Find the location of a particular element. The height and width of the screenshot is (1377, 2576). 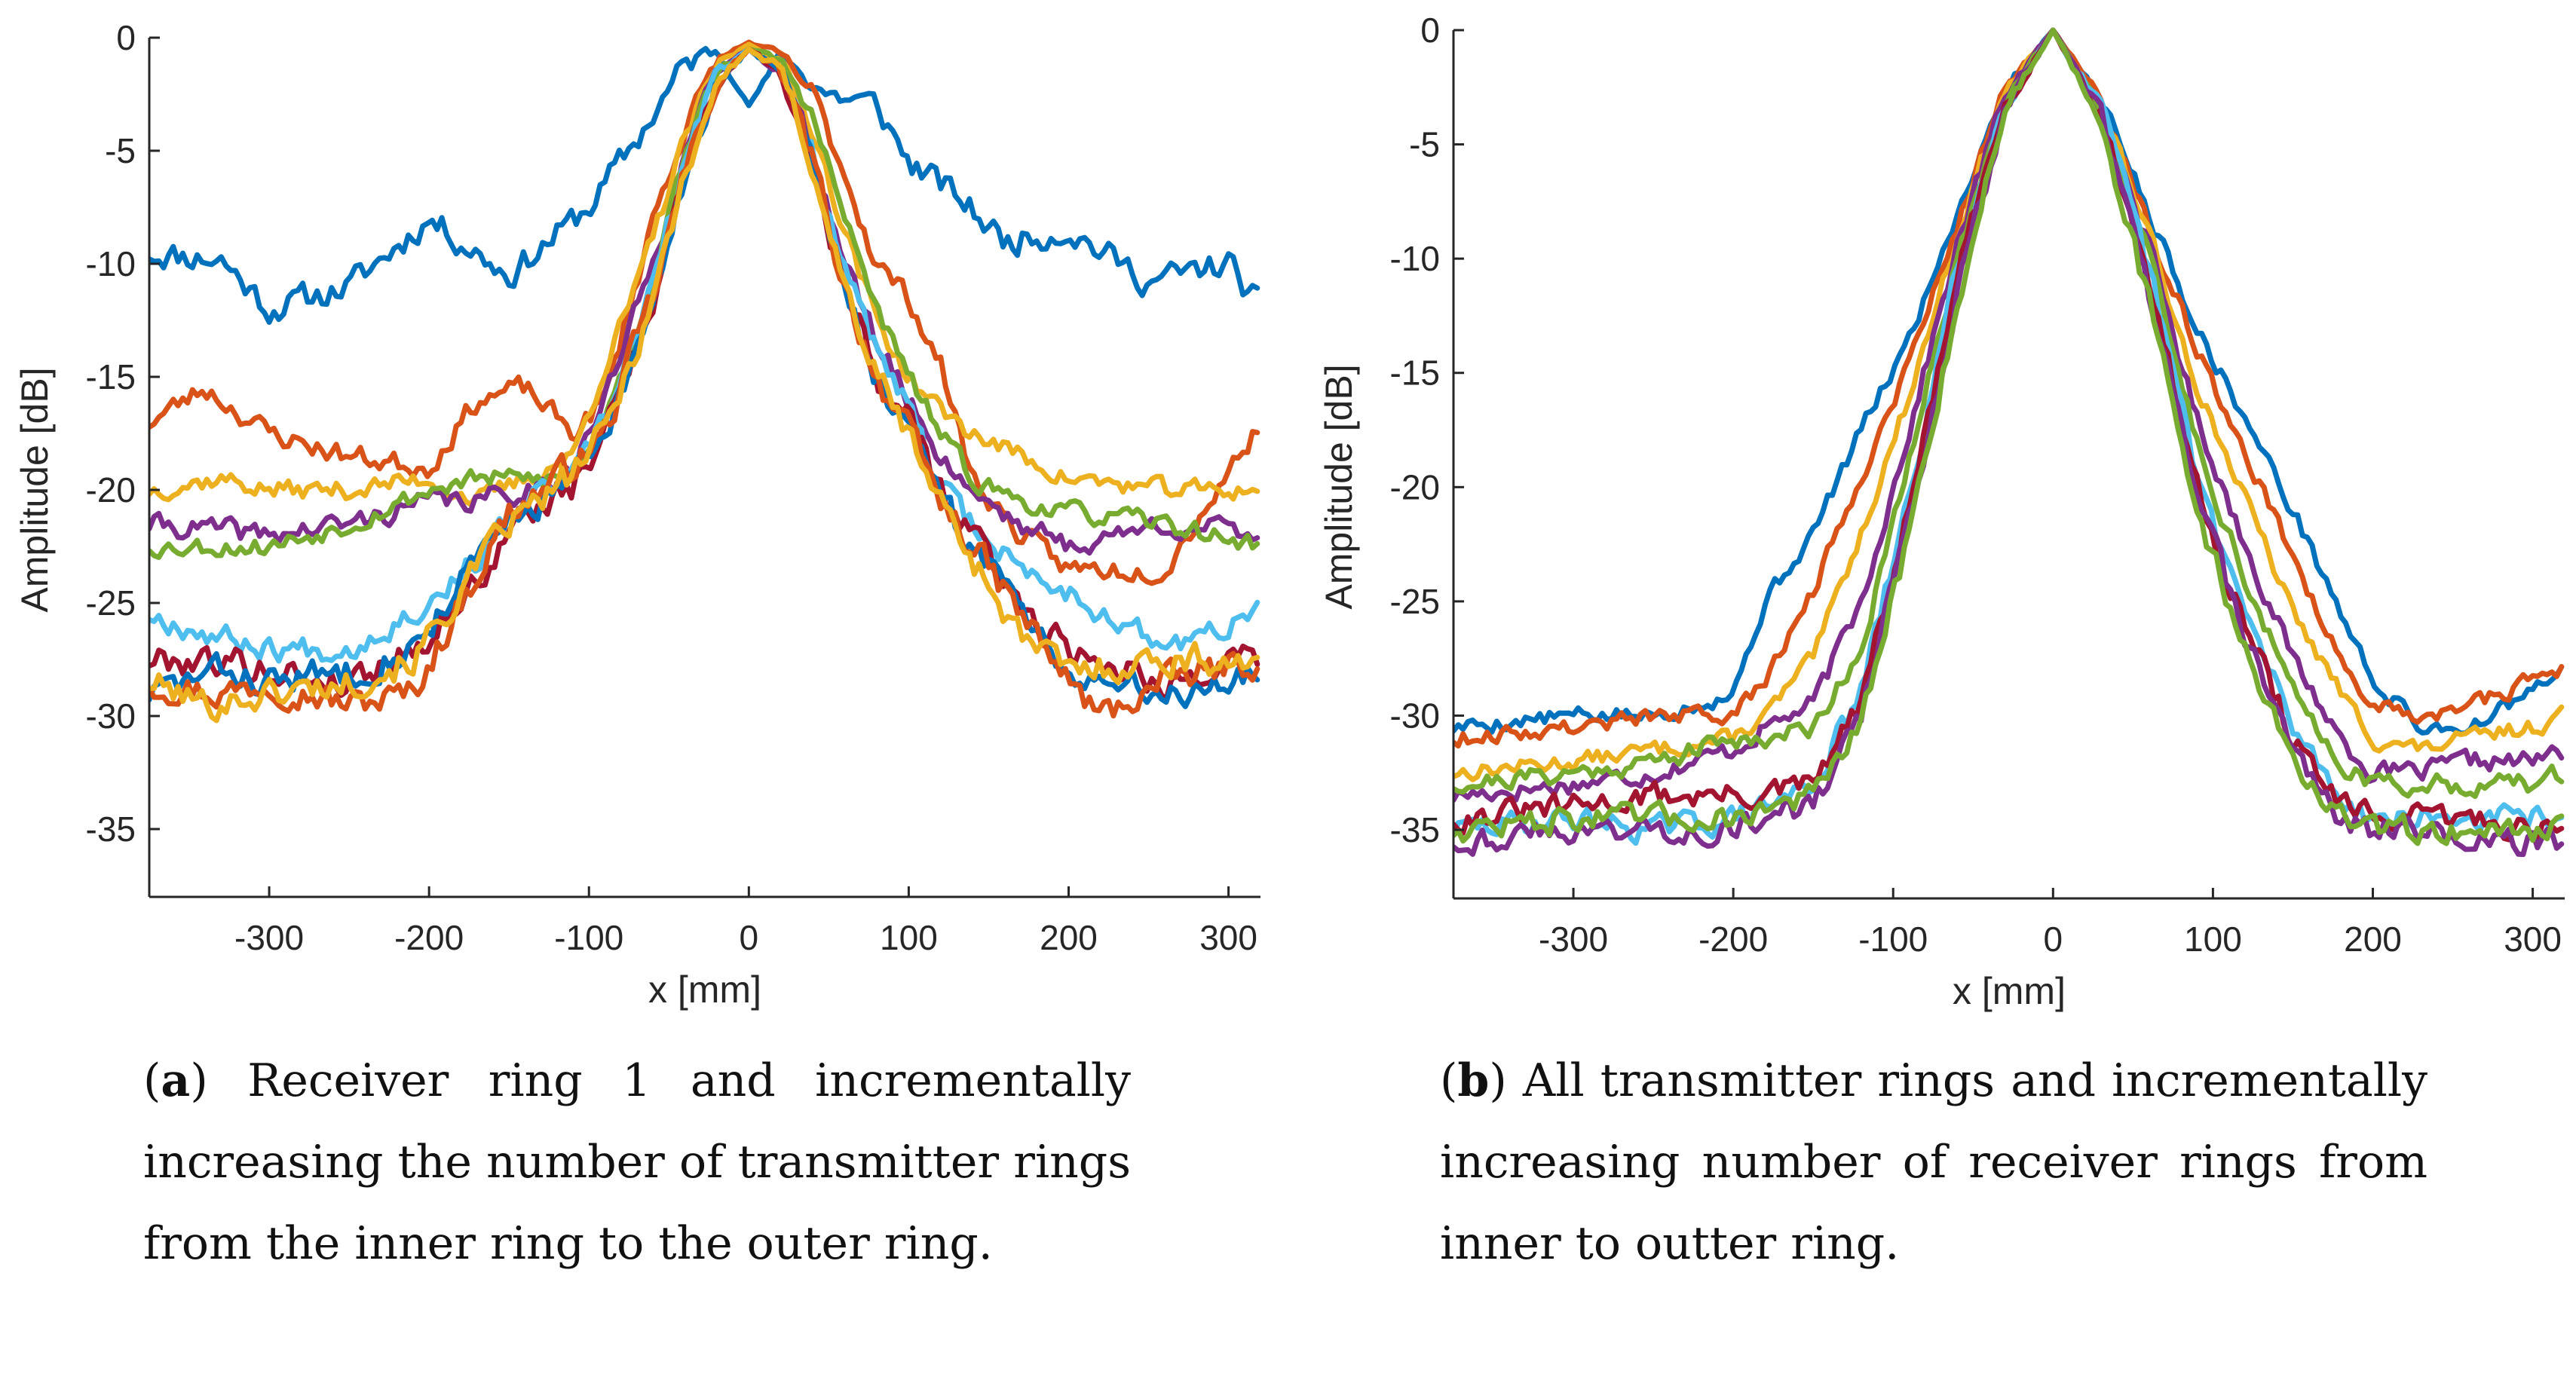

x-tick-label-b-2: -100 is located at coordinates (1893, 939).